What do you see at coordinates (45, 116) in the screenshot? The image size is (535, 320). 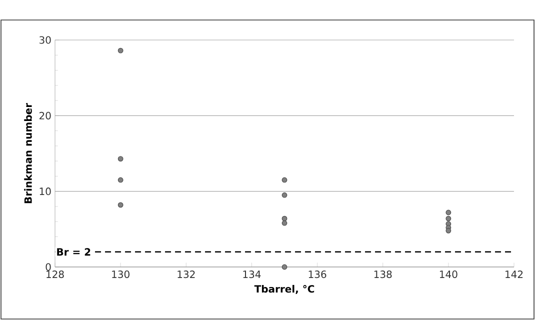 I see `y-tick-label: 20` at bounding box center [45, 116].